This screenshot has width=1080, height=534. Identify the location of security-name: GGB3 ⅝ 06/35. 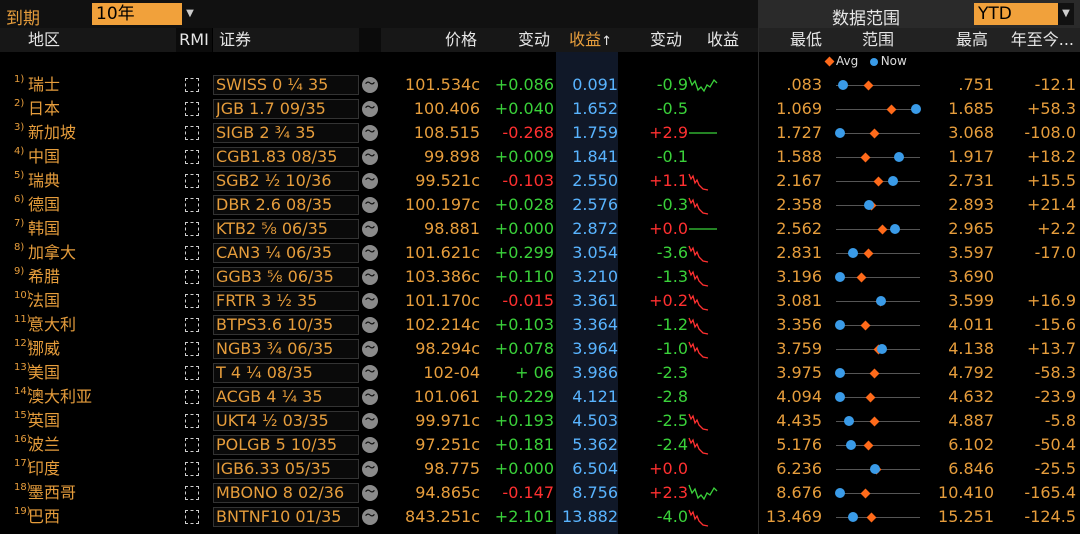
(275, 276).